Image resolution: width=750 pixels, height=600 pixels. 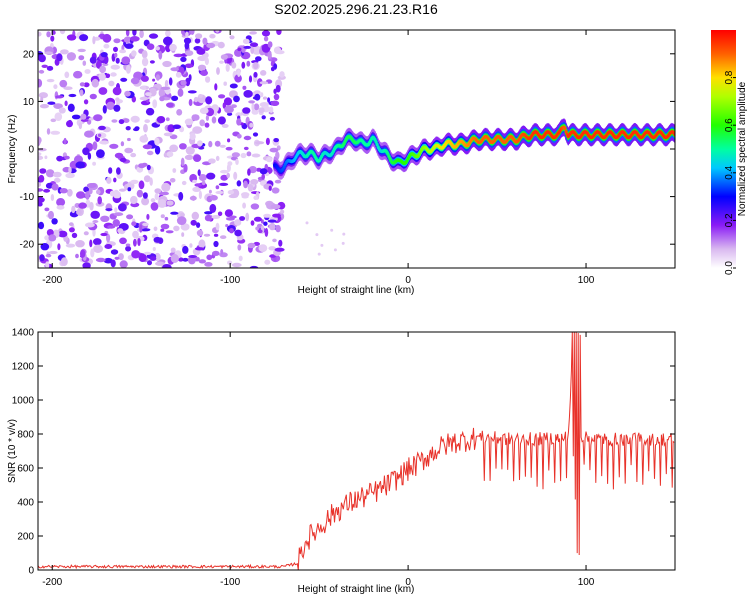 What do you see at coordinates (356, 589) in the screenshot?
I see `snr-x-label: Height of straight line (km)` at bounding box center [356, 589].